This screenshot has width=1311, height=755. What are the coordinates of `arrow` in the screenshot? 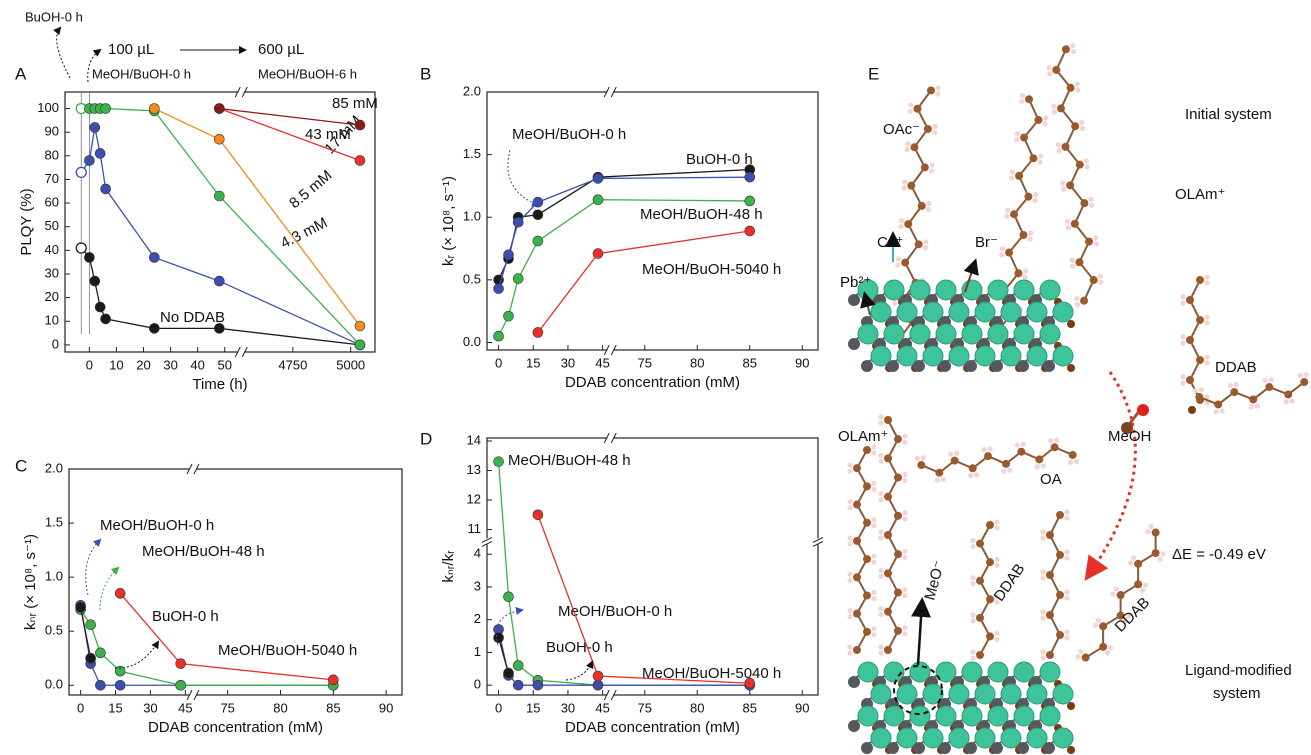 It's located at (94, 65).